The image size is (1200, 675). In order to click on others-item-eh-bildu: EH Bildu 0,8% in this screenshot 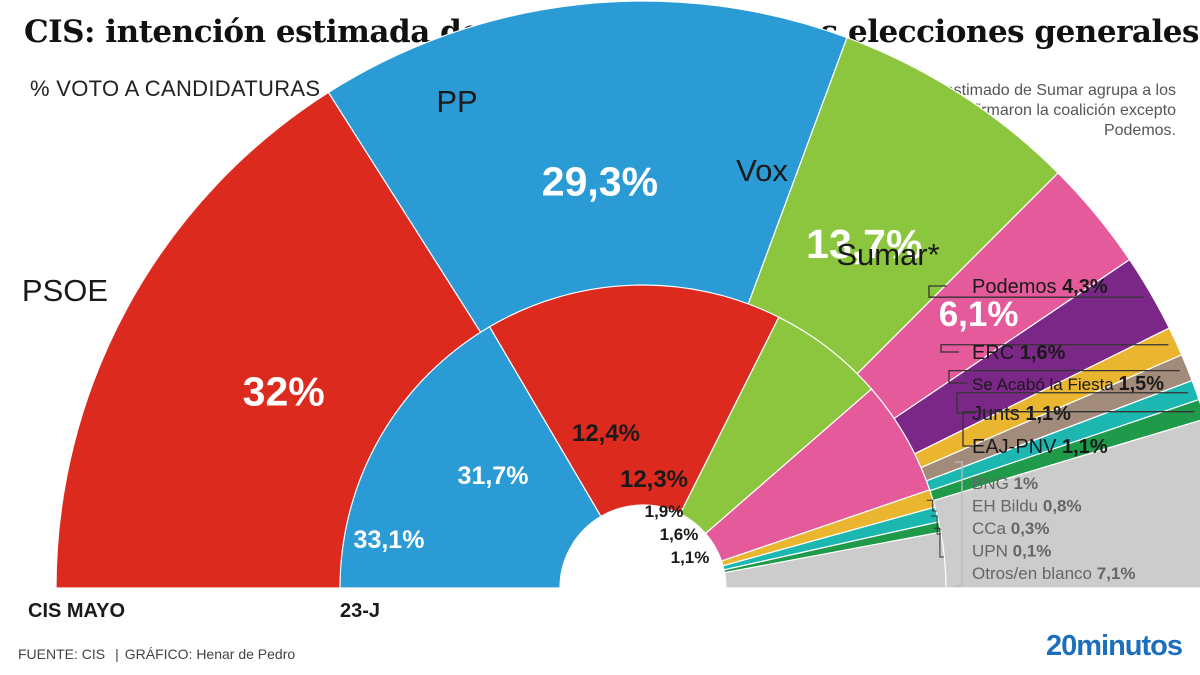, I will do `click(1027, 506)`.